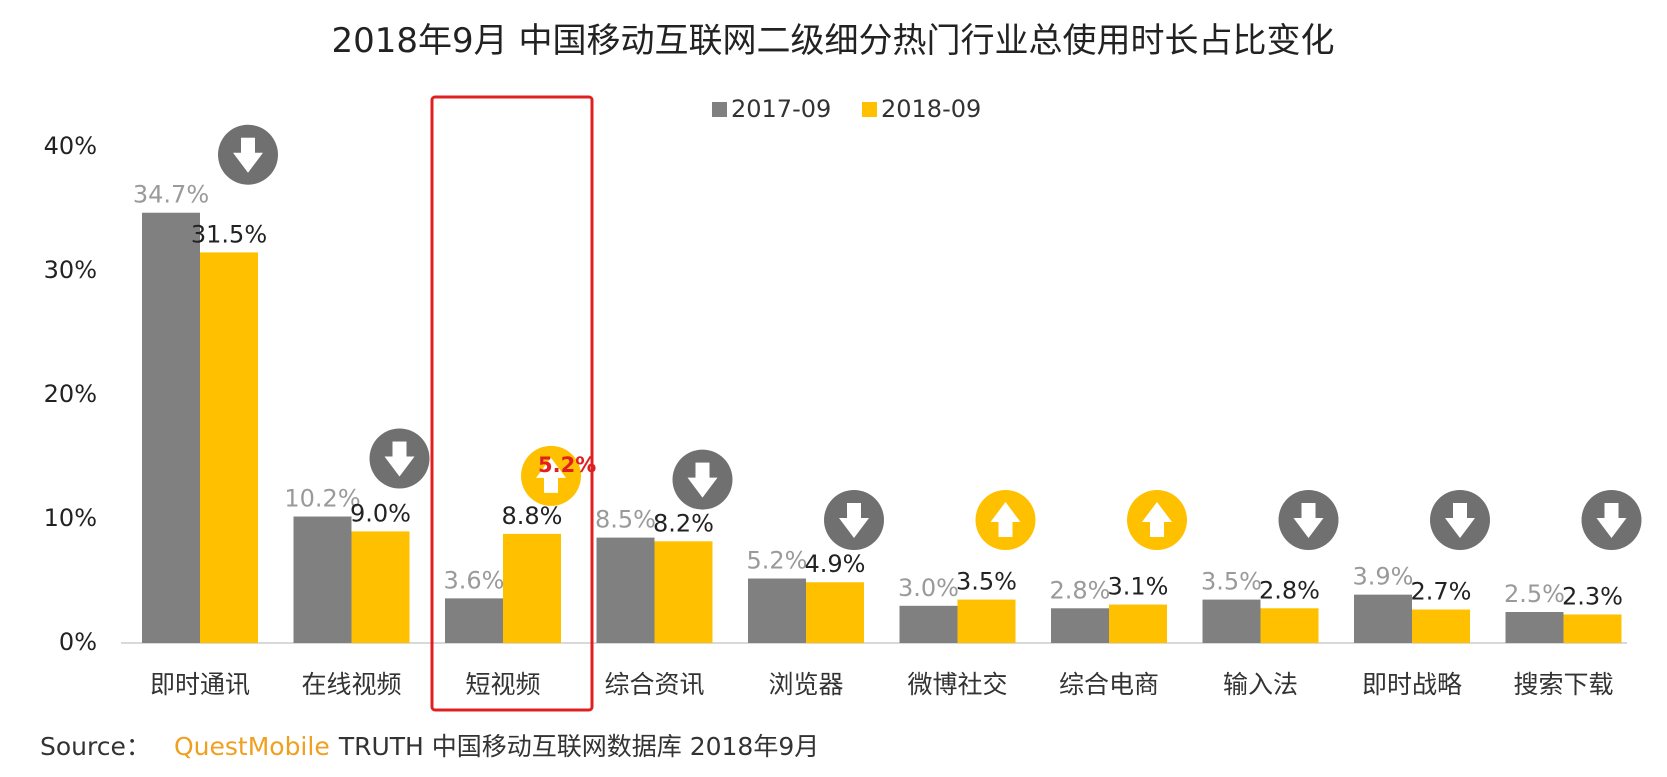 The image size is (1667, 777). Describe the element at coordinates (833, 41) in the screenshot. I see `chart-title: 2018年9月 中国移动互联网二级细分热门行业总使用时长占比变化` at that location.